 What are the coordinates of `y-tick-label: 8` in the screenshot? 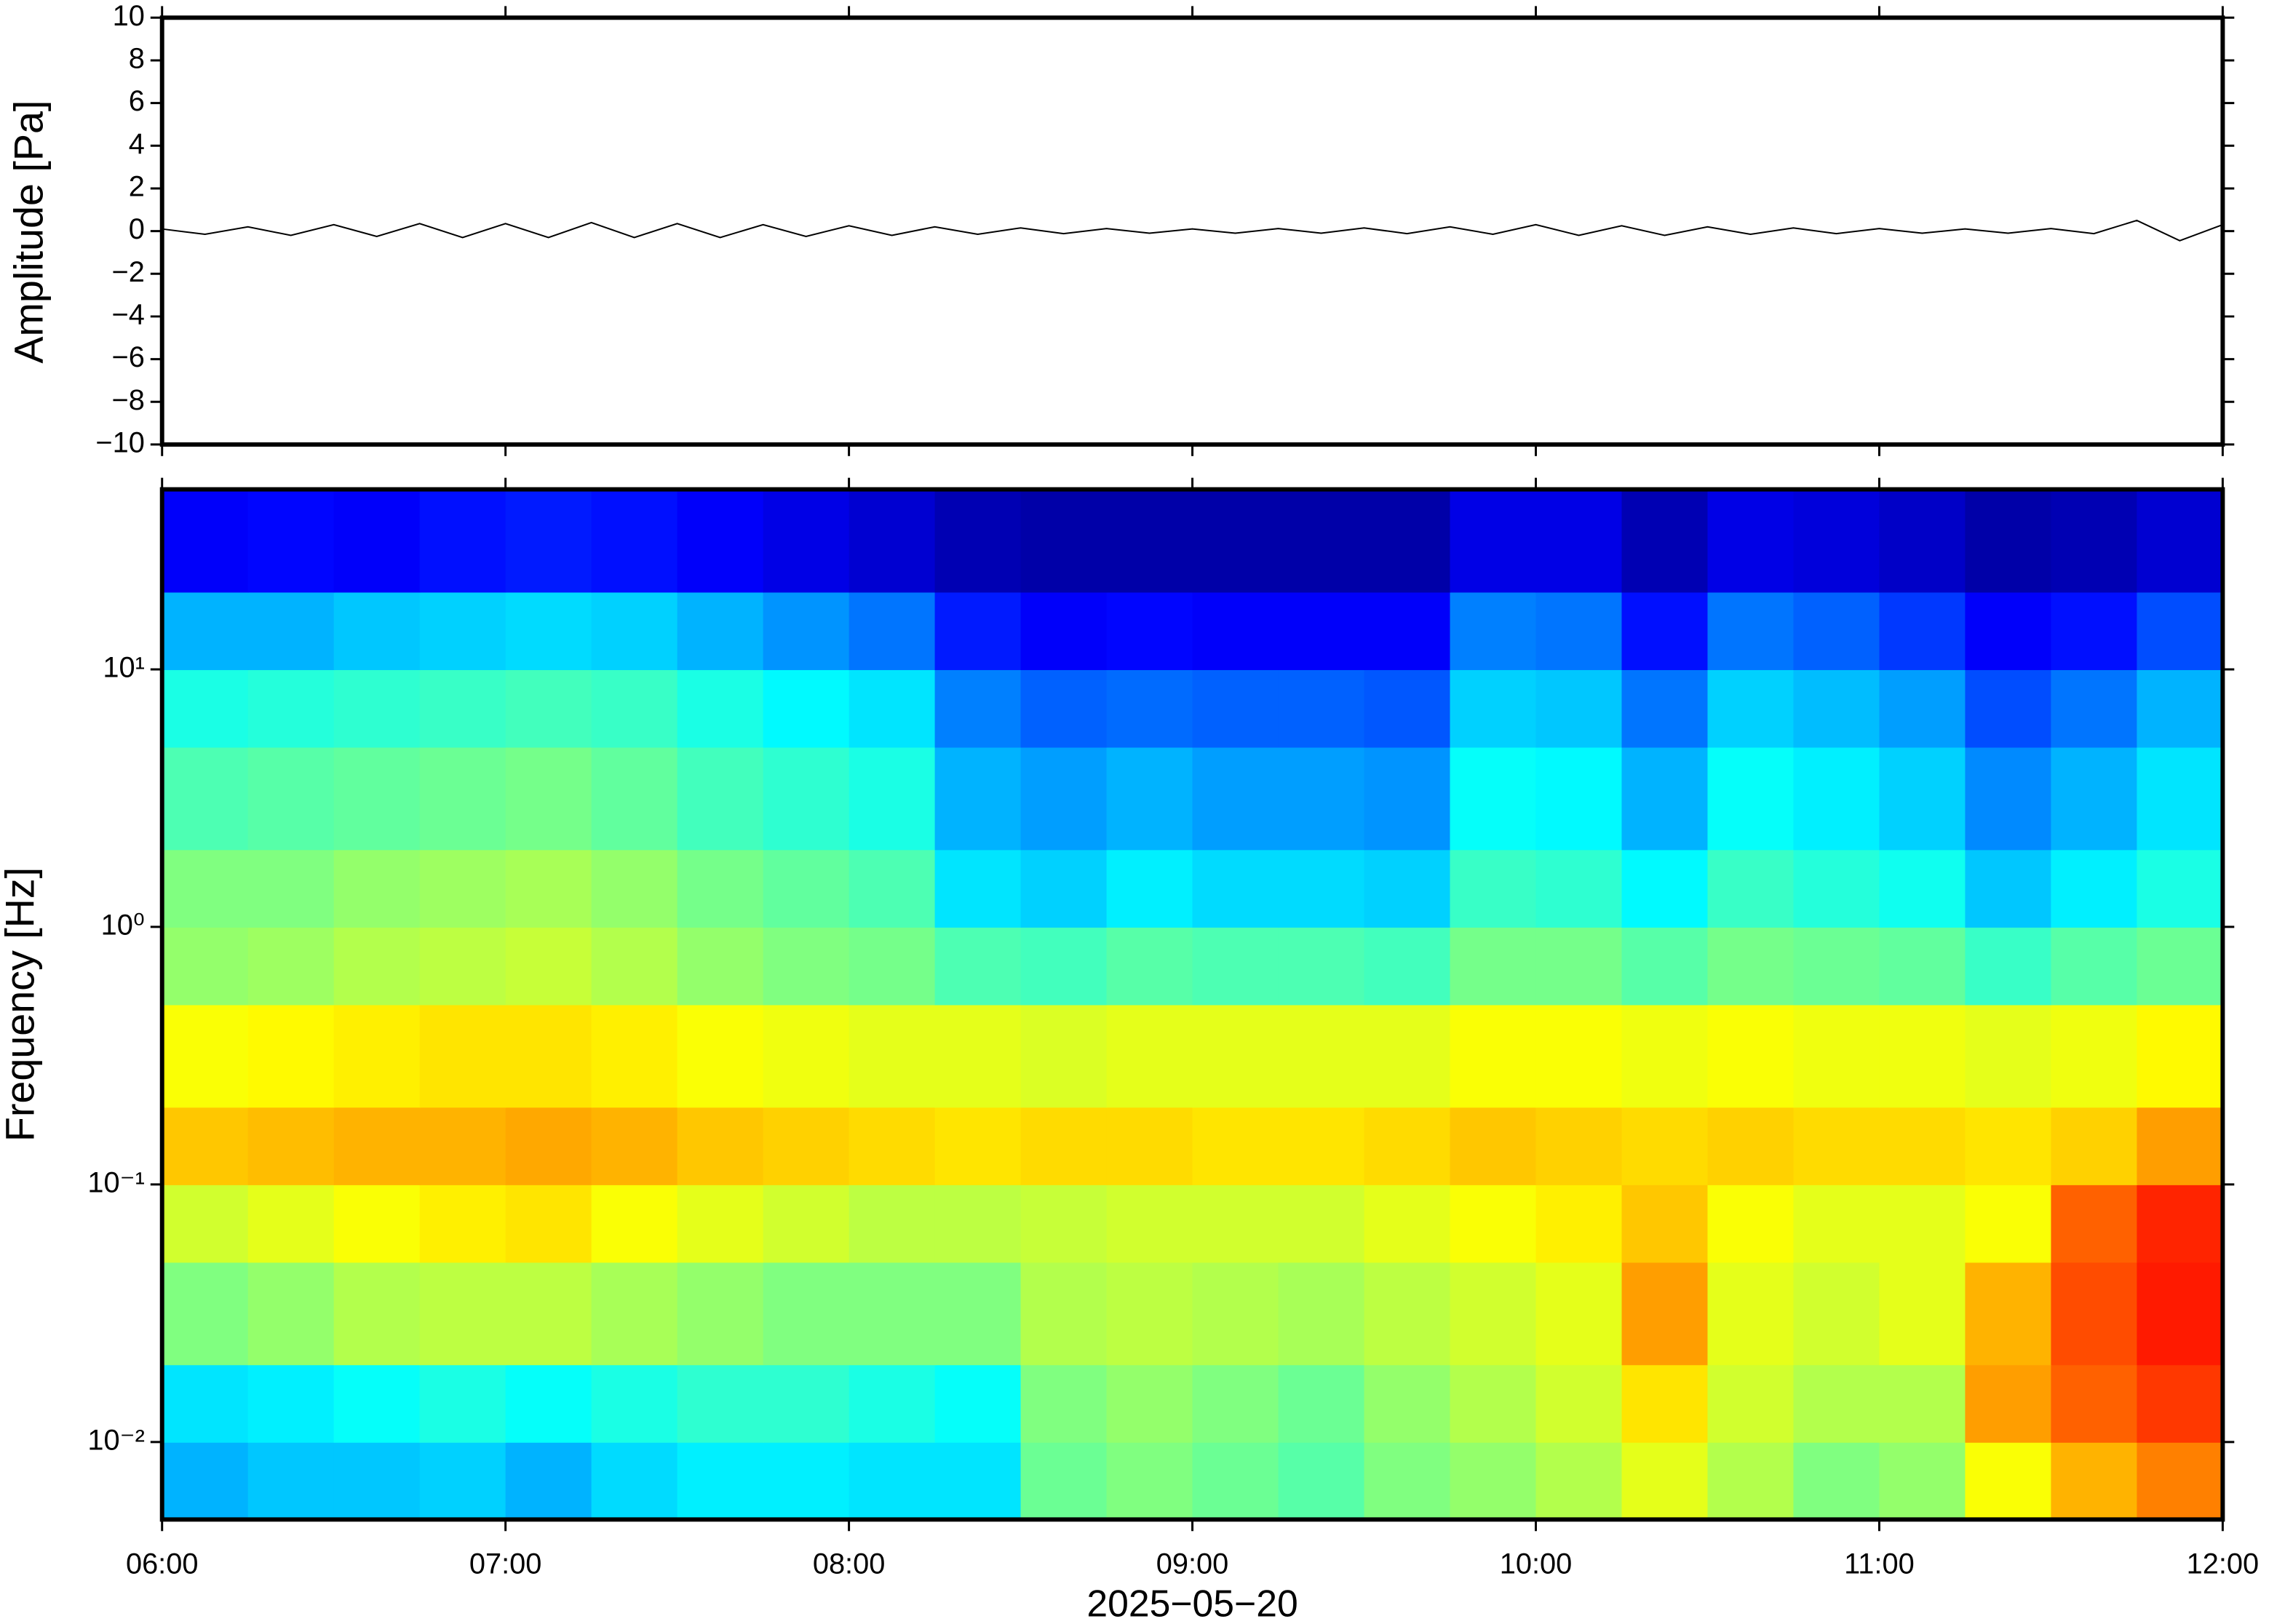 It's located at (137, 58).